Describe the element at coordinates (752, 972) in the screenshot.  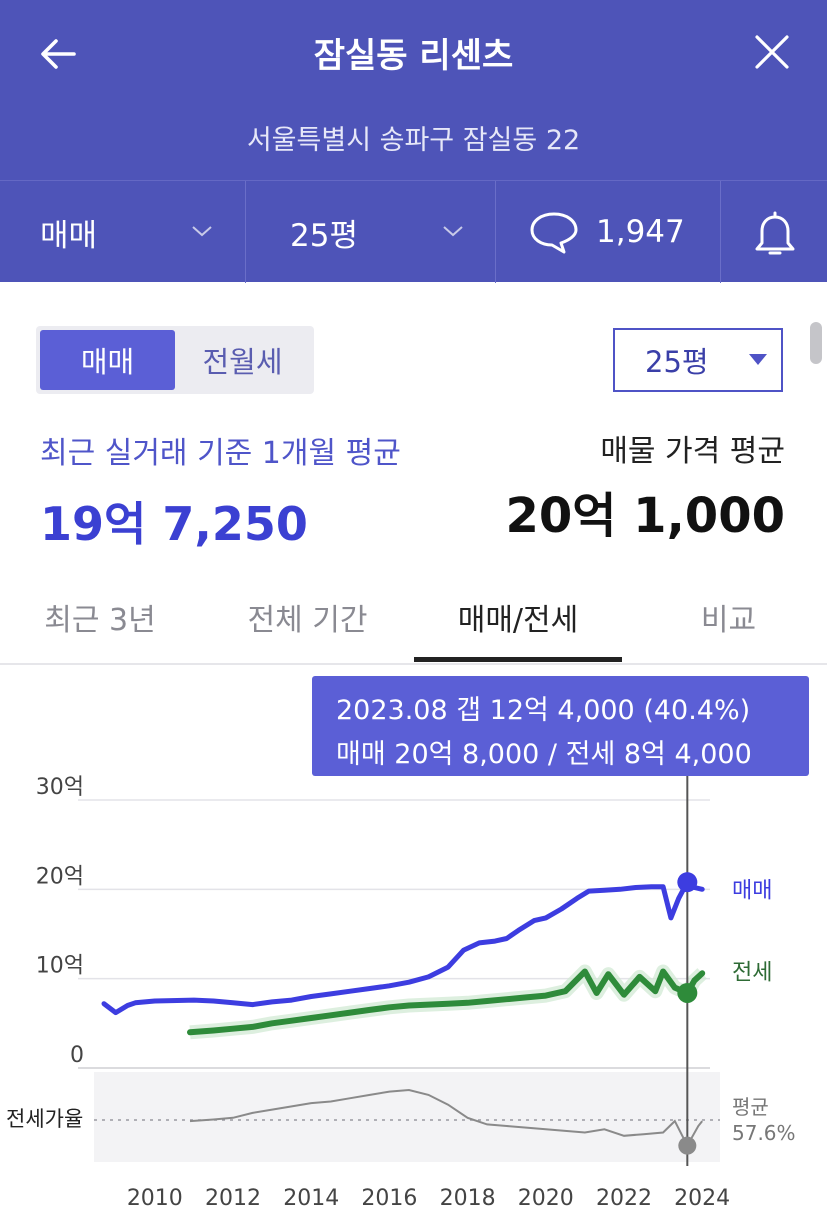
I see `lease-series-label: 전세` at that location.